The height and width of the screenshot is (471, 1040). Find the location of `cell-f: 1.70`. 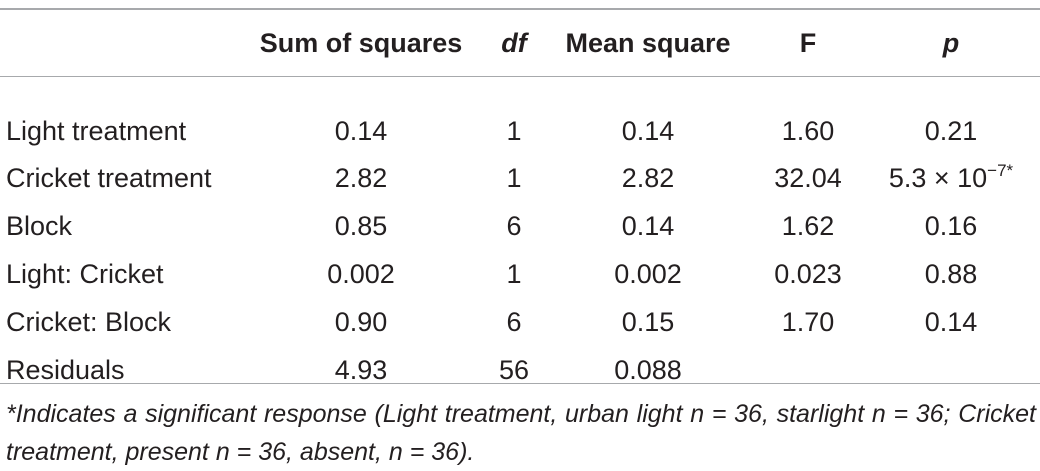

cell-f: 1.70 is located at coordinates (808, 321).